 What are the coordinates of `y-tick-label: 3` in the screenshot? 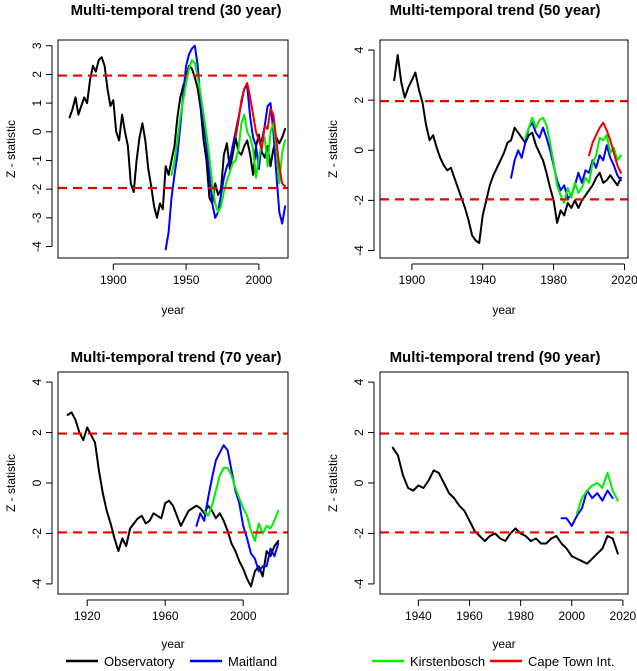 It's located at (37, 45).